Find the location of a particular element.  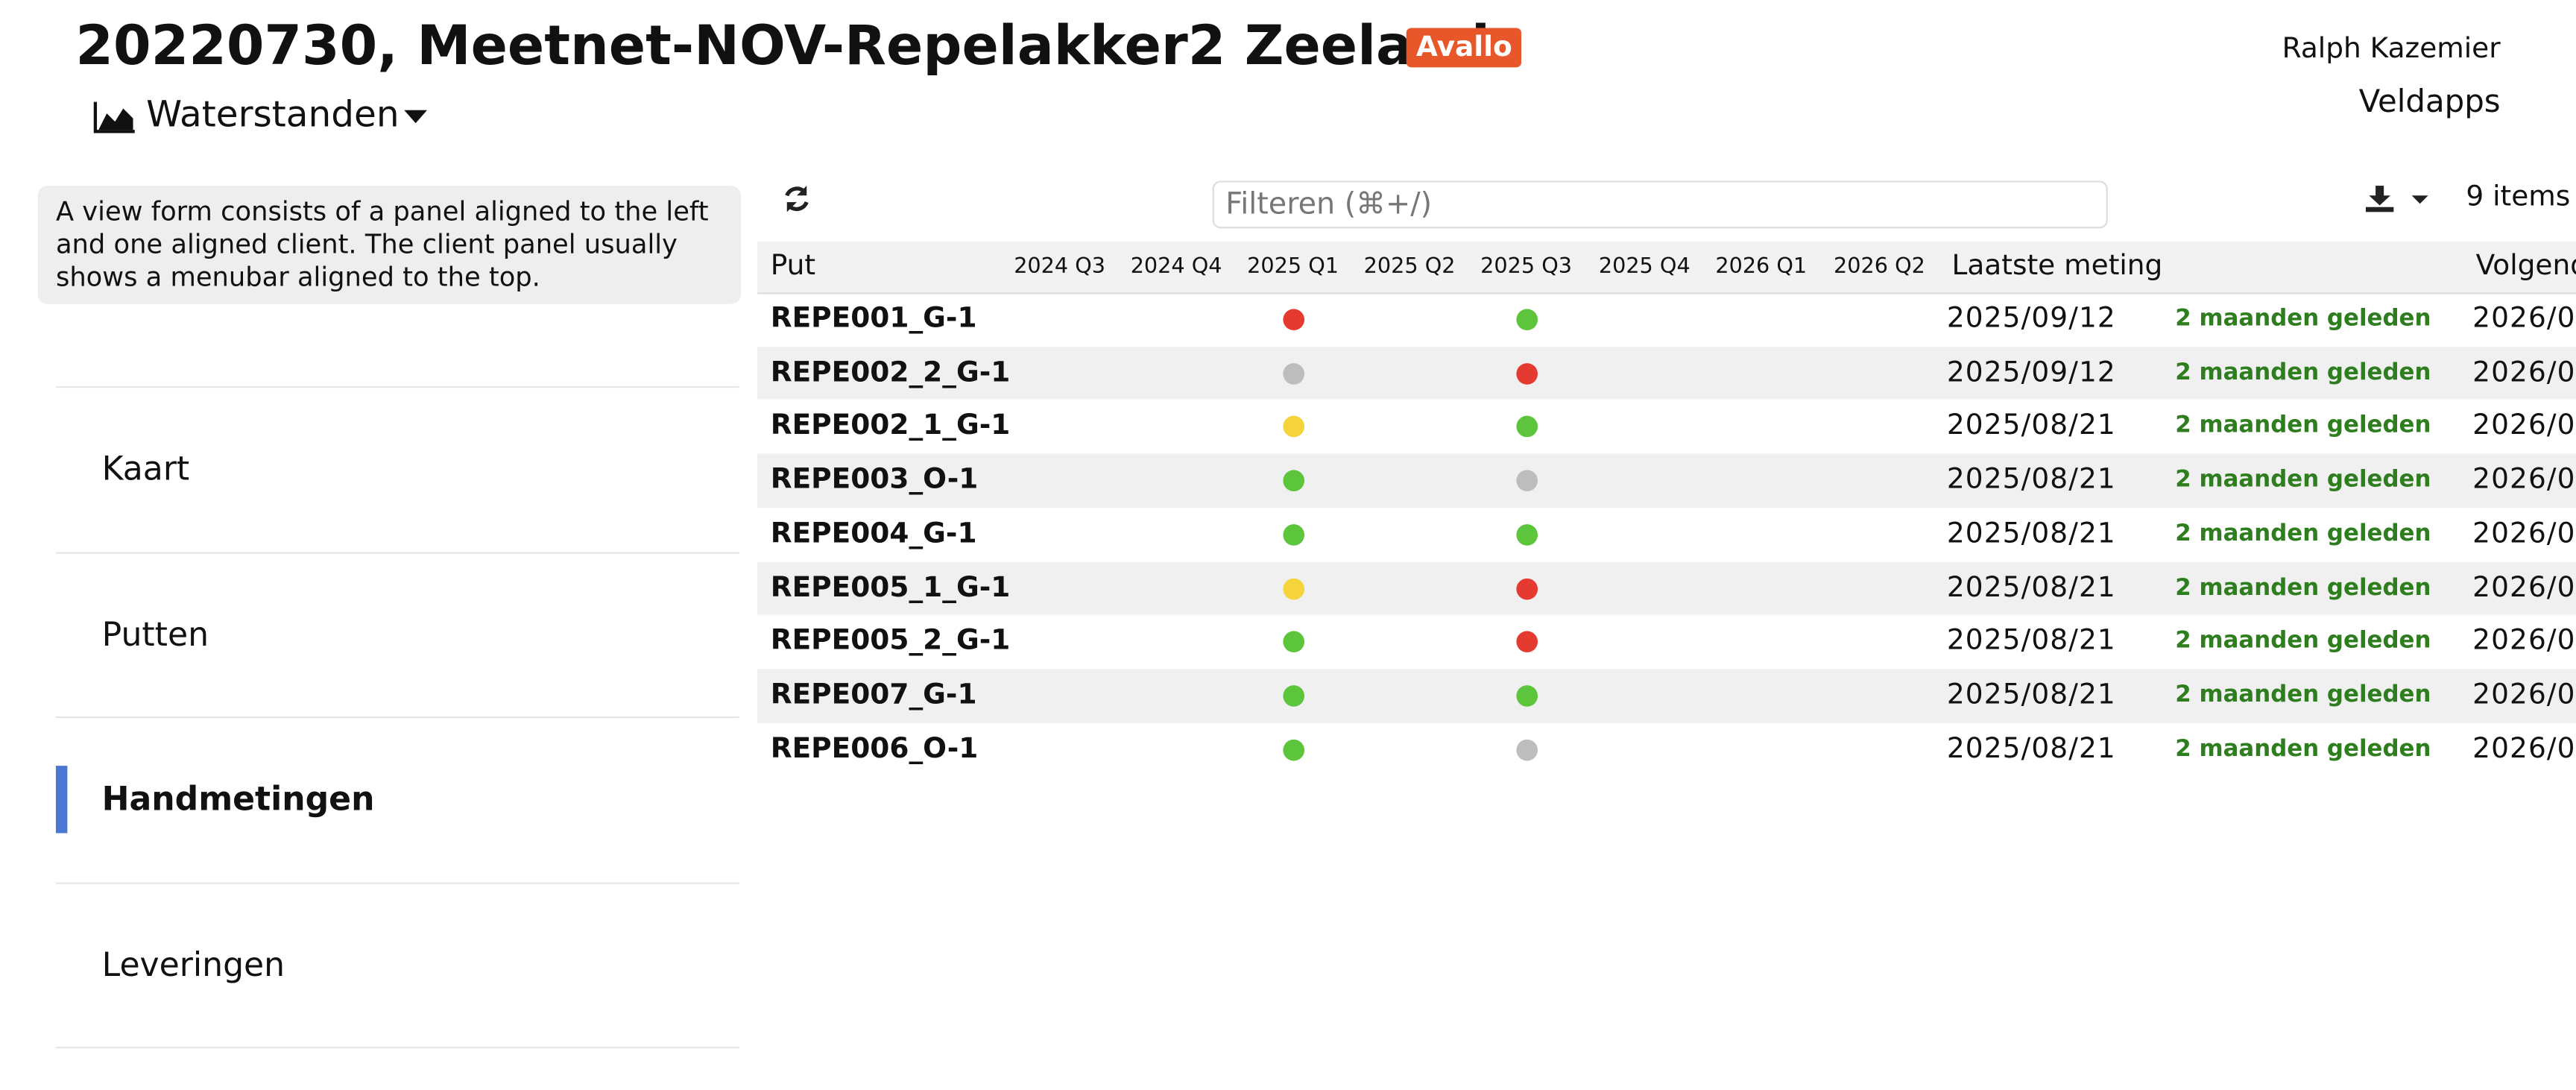

column-header: 2024 Q3 is located at coordinates (1060, 267).